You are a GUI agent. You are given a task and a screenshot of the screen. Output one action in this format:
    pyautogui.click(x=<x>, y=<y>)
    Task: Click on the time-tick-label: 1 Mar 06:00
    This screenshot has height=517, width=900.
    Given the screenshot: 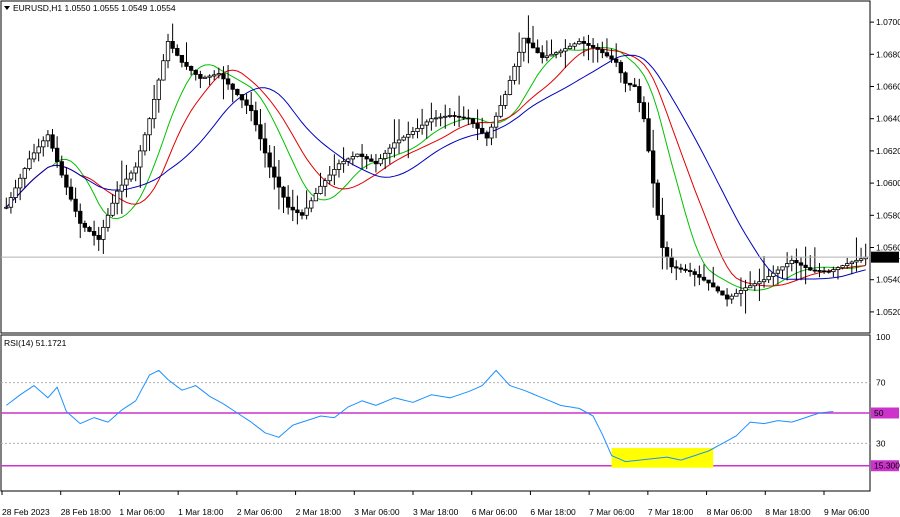 What is the action you would take?
    pyautogui.click(x=142, y=512)
    